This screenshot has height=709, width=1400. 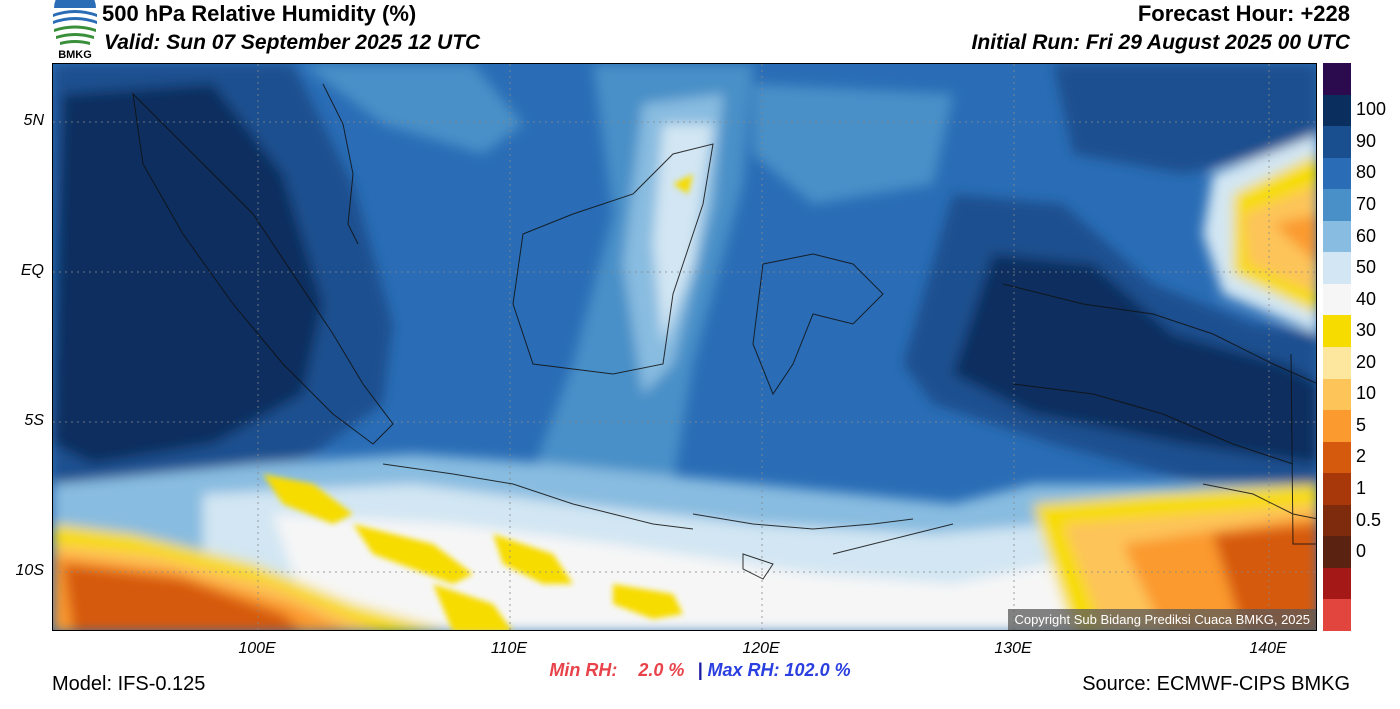 What do you see at coordinates (1361, 488) in the screenshot?
I see `colorbar-label: 1` at bounding box center [1361, 488].